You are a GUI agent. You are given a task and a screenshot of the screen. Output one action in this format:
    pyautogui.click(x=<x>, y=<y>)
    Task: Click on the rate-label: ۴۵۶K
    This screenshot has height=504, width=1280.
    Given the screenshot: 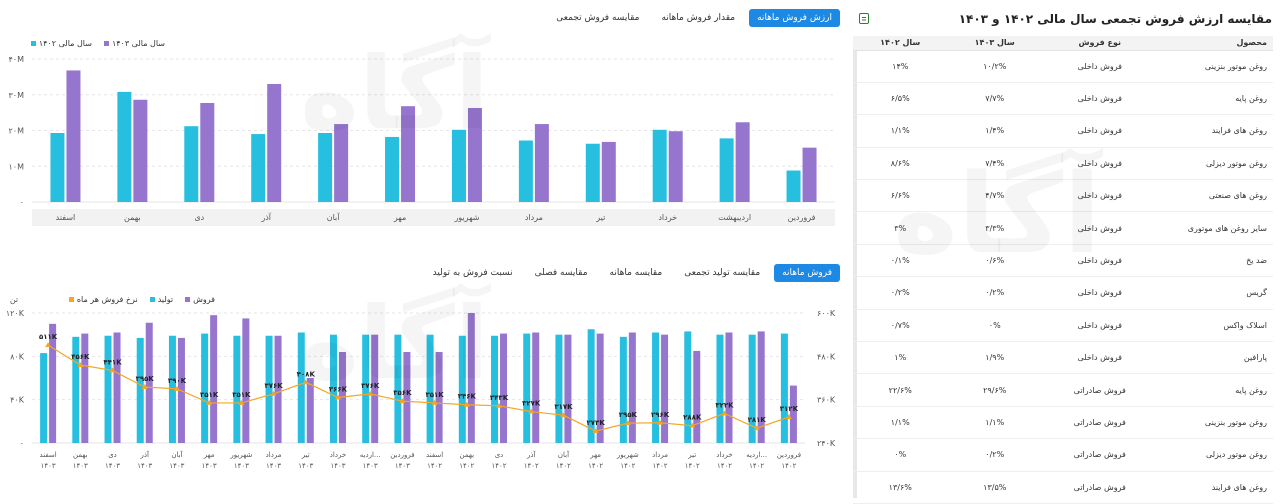 What is the action you would take?
    pyautogui.click(x=80, y=357)
    